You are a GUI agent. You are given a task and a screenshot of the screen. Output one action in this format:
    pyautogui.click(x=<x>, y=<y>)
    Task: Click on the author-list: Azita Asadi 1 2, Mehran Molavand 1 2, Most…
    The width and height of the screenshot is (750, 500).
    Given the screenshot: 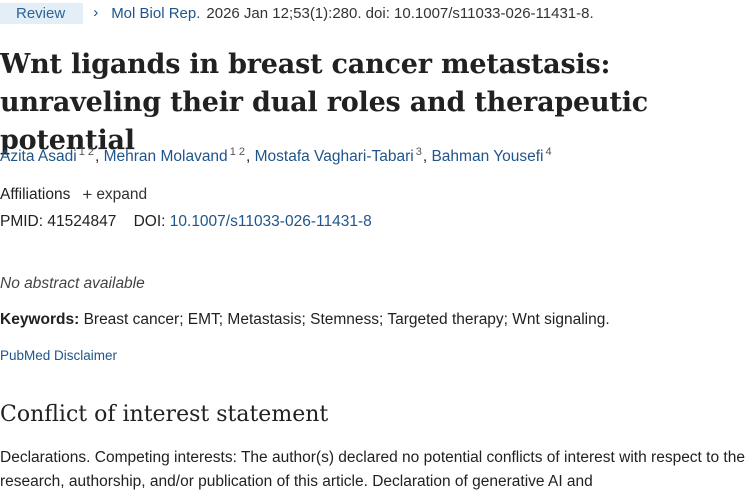 What is the action you would take?
    pyautogui.click(x=276, y=156)
    